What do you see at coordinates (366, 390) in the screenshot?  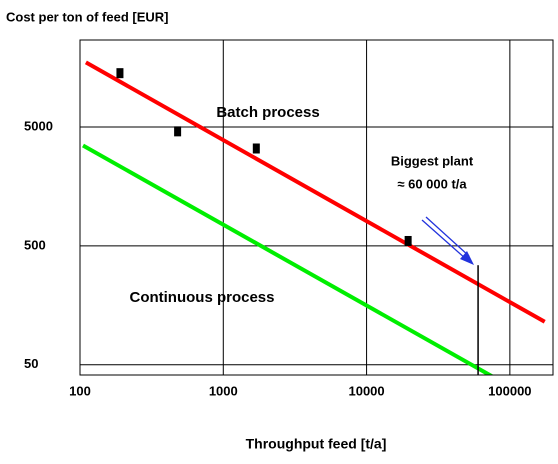 I see `x-tick-label: 10000` at bounding box center [366, 390].